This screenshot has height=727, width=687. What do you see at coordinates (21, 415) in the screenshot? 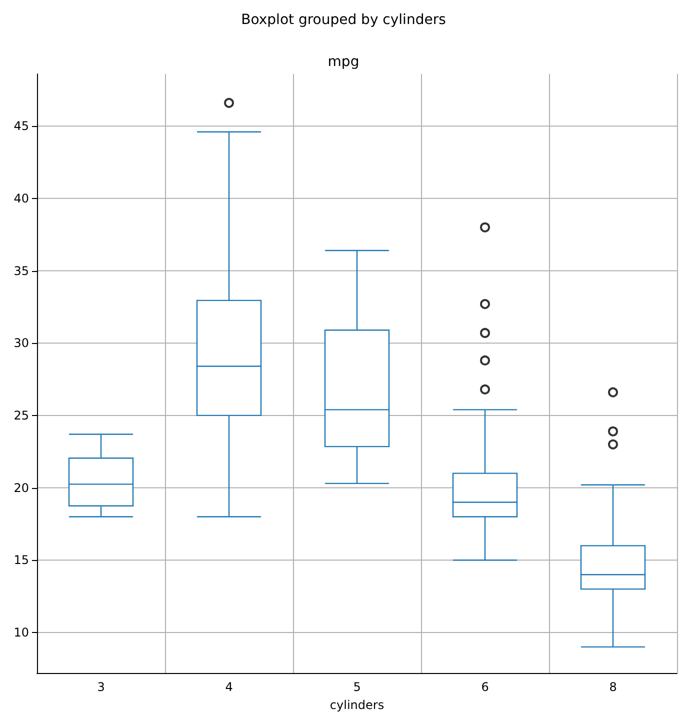
I see `y-tick-label: 25` at bounding box center [21, 415].